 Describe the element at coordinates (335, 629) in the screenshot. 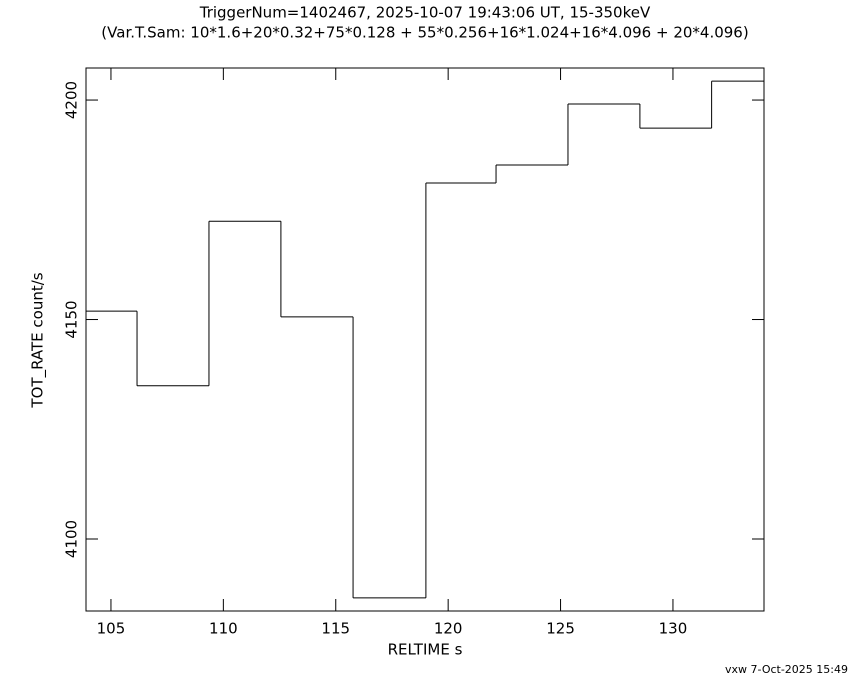

I see `x-tick-label: 115` at that location.